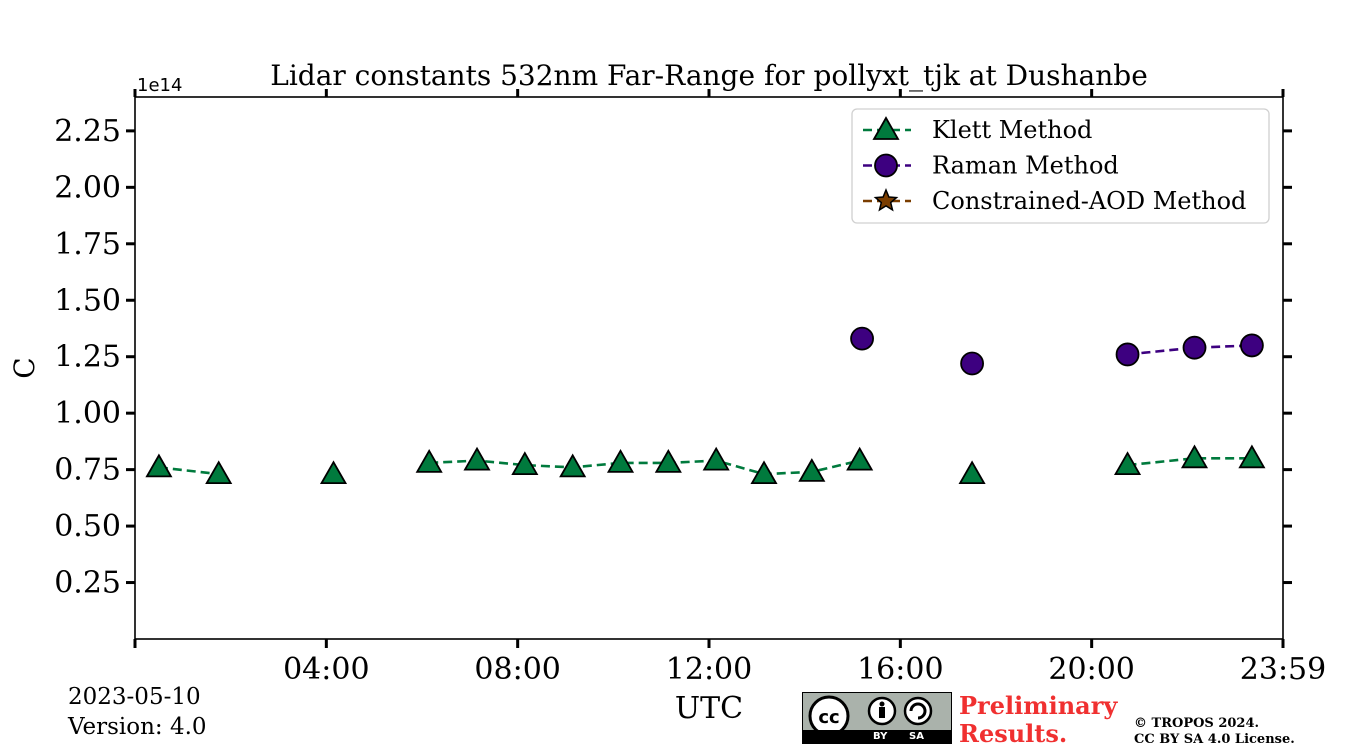 This screenshot has height=750, width=1350. I want to click on cc-license-badge: cc BY SA, so click(877, 718).